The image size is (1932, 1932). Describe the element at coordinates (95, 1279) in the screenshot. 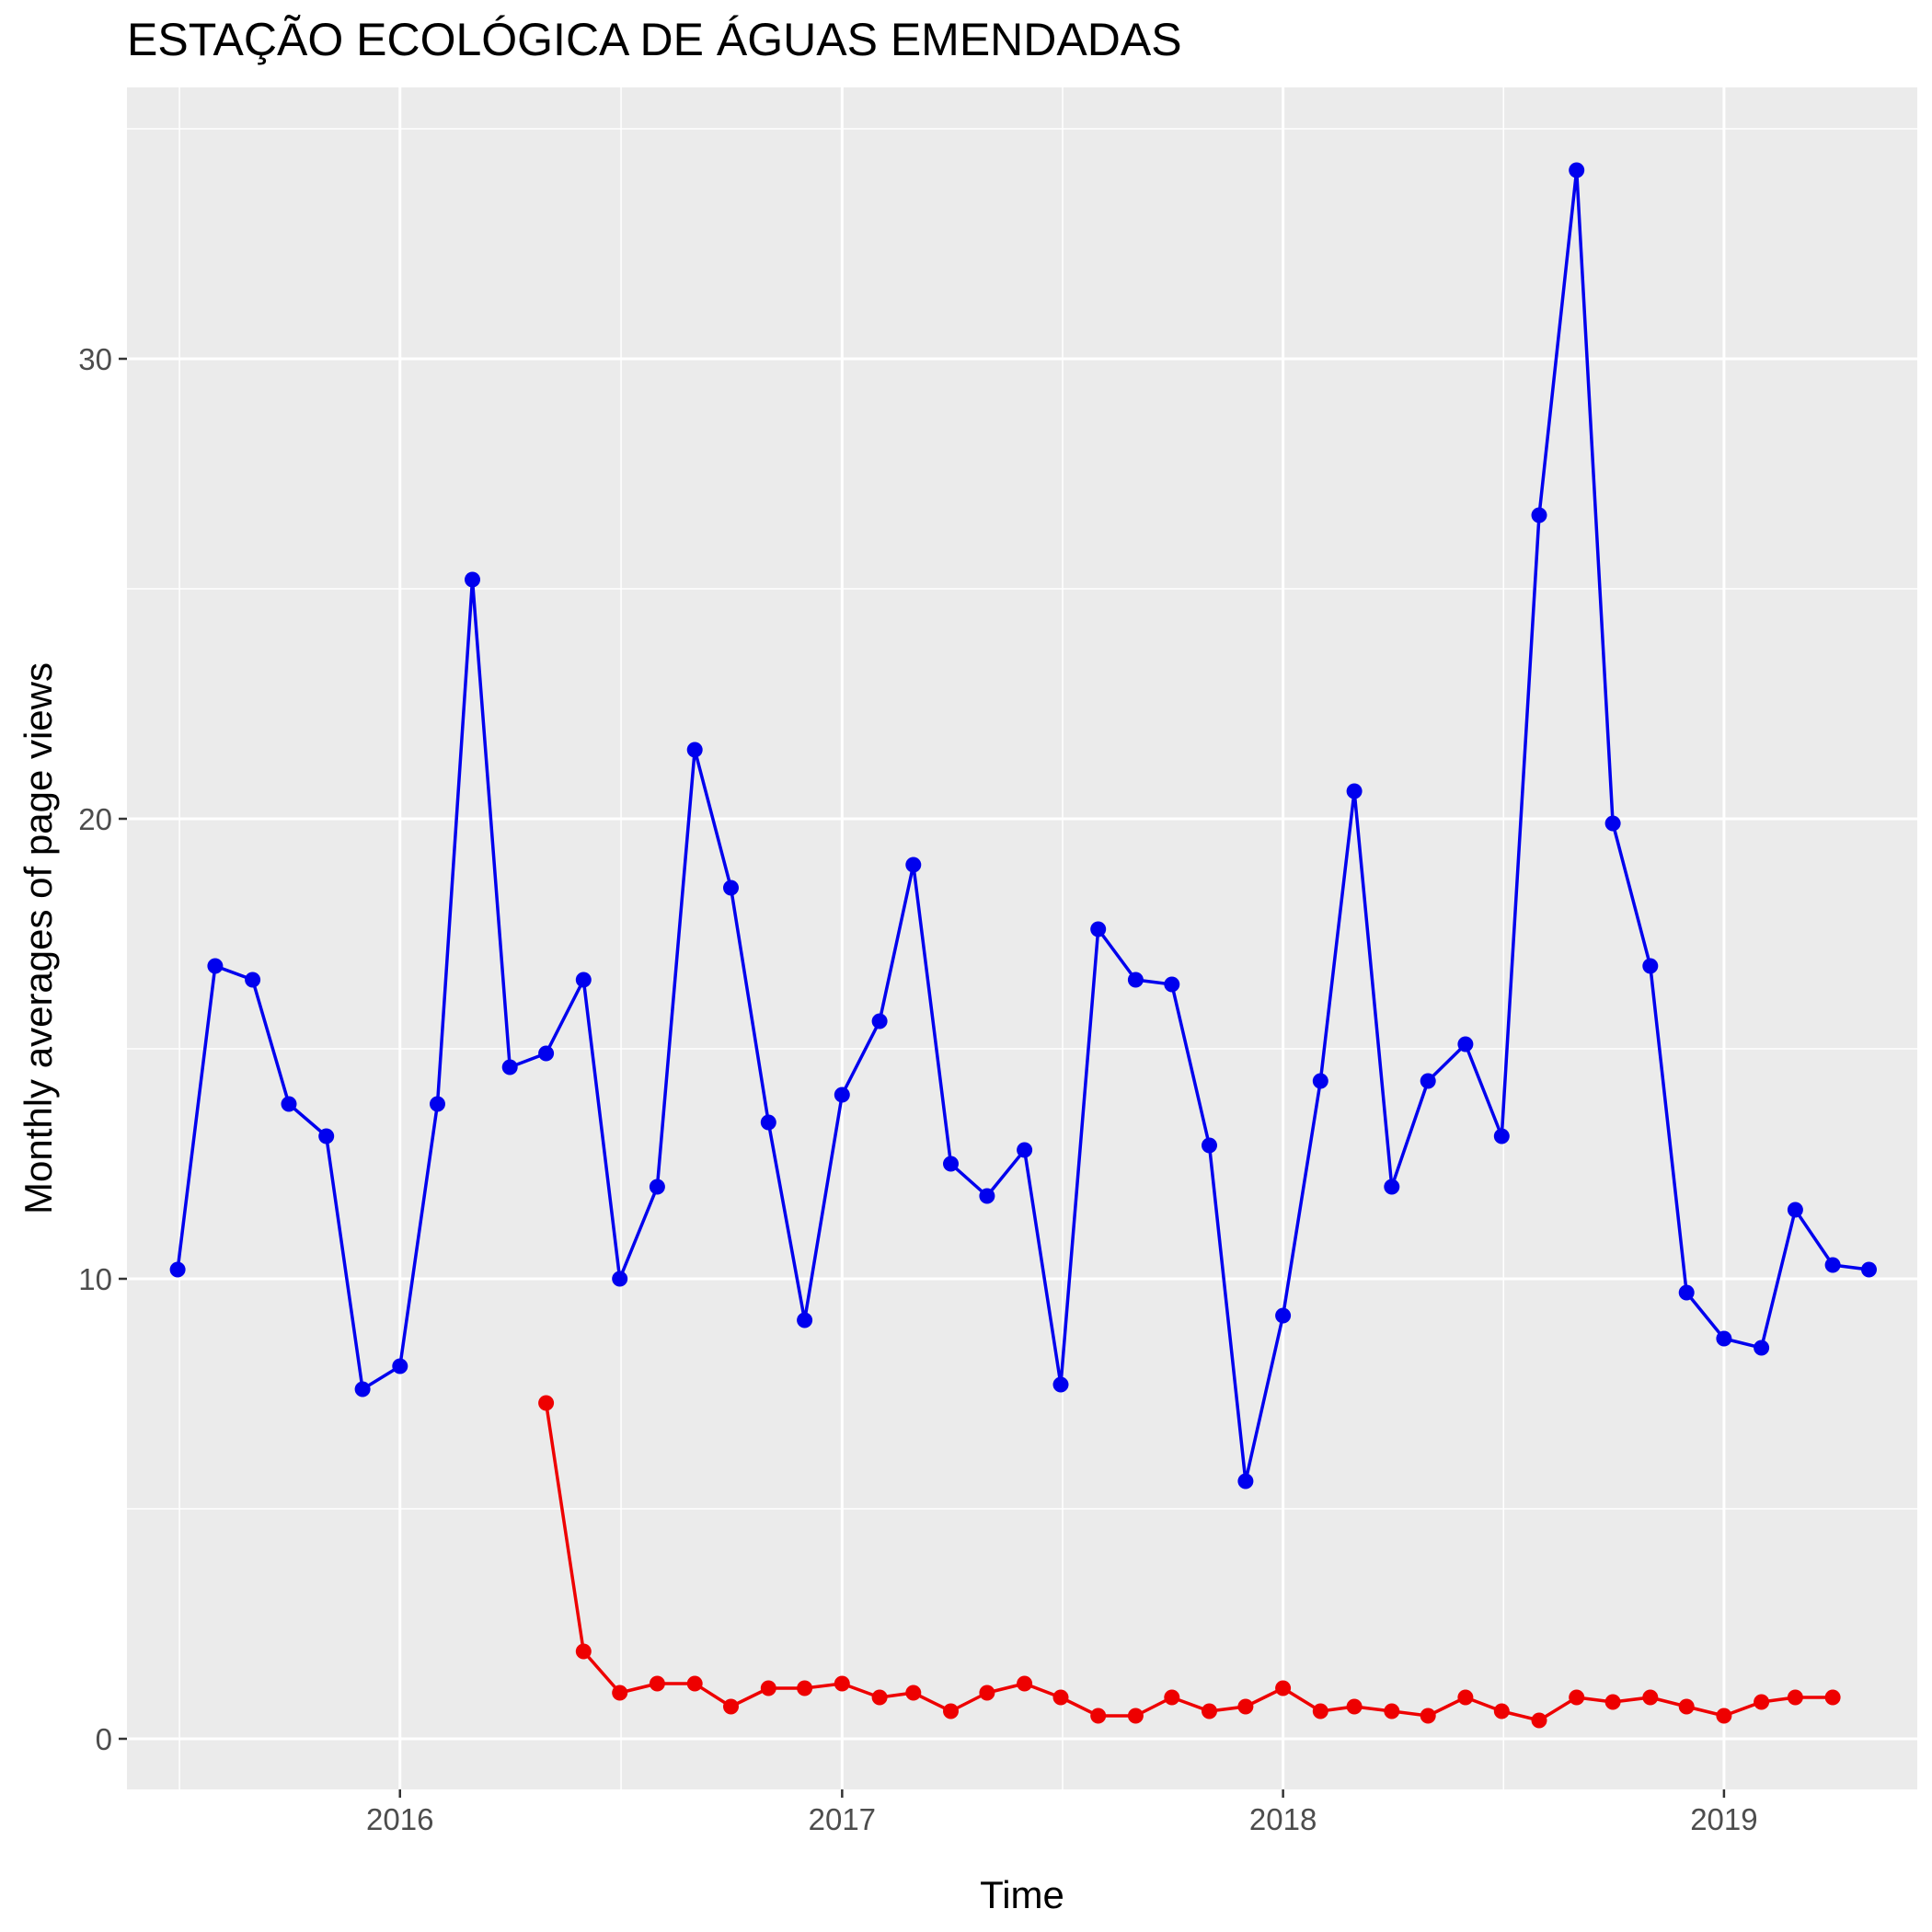

I see `y-tick-label: 10` at that location.